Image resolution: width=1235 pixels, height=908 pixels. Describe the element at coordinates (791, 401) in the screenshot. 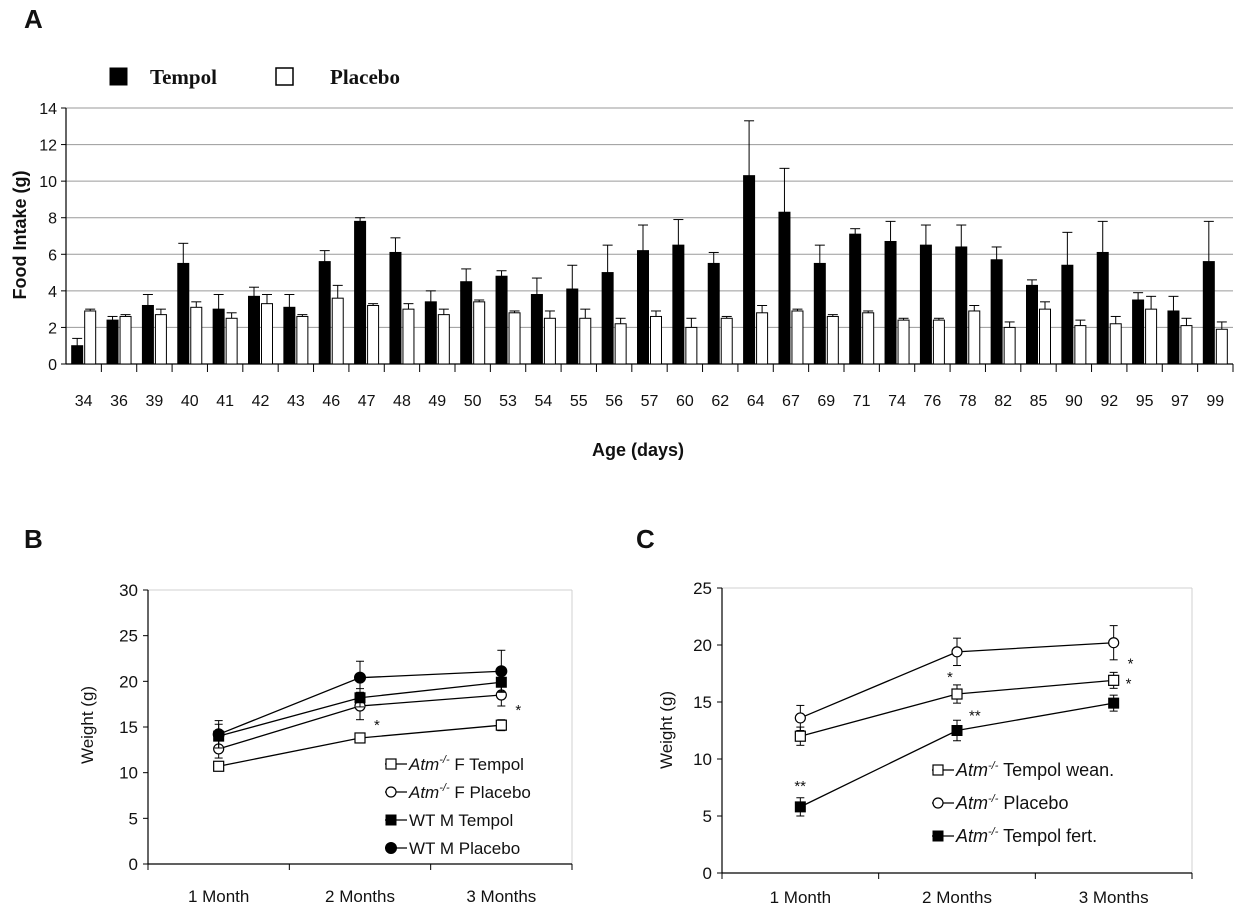

I see `chart-a-x-tick-label: 67` at that location.